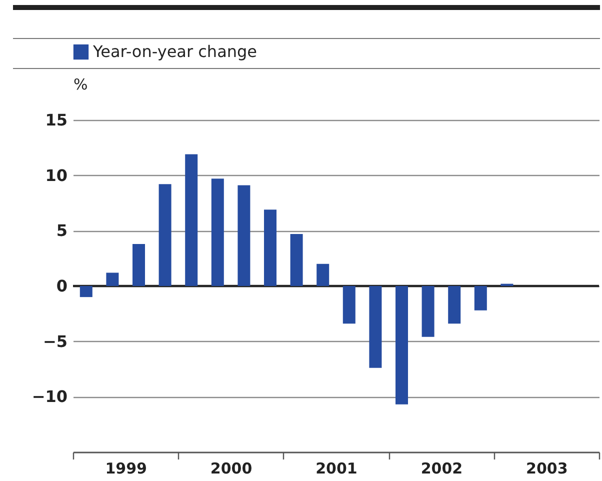  What do you see at coordinates (56, 120) in the screenshot?
I see `y-tick-label: 15` at bounding box center [56, 120].